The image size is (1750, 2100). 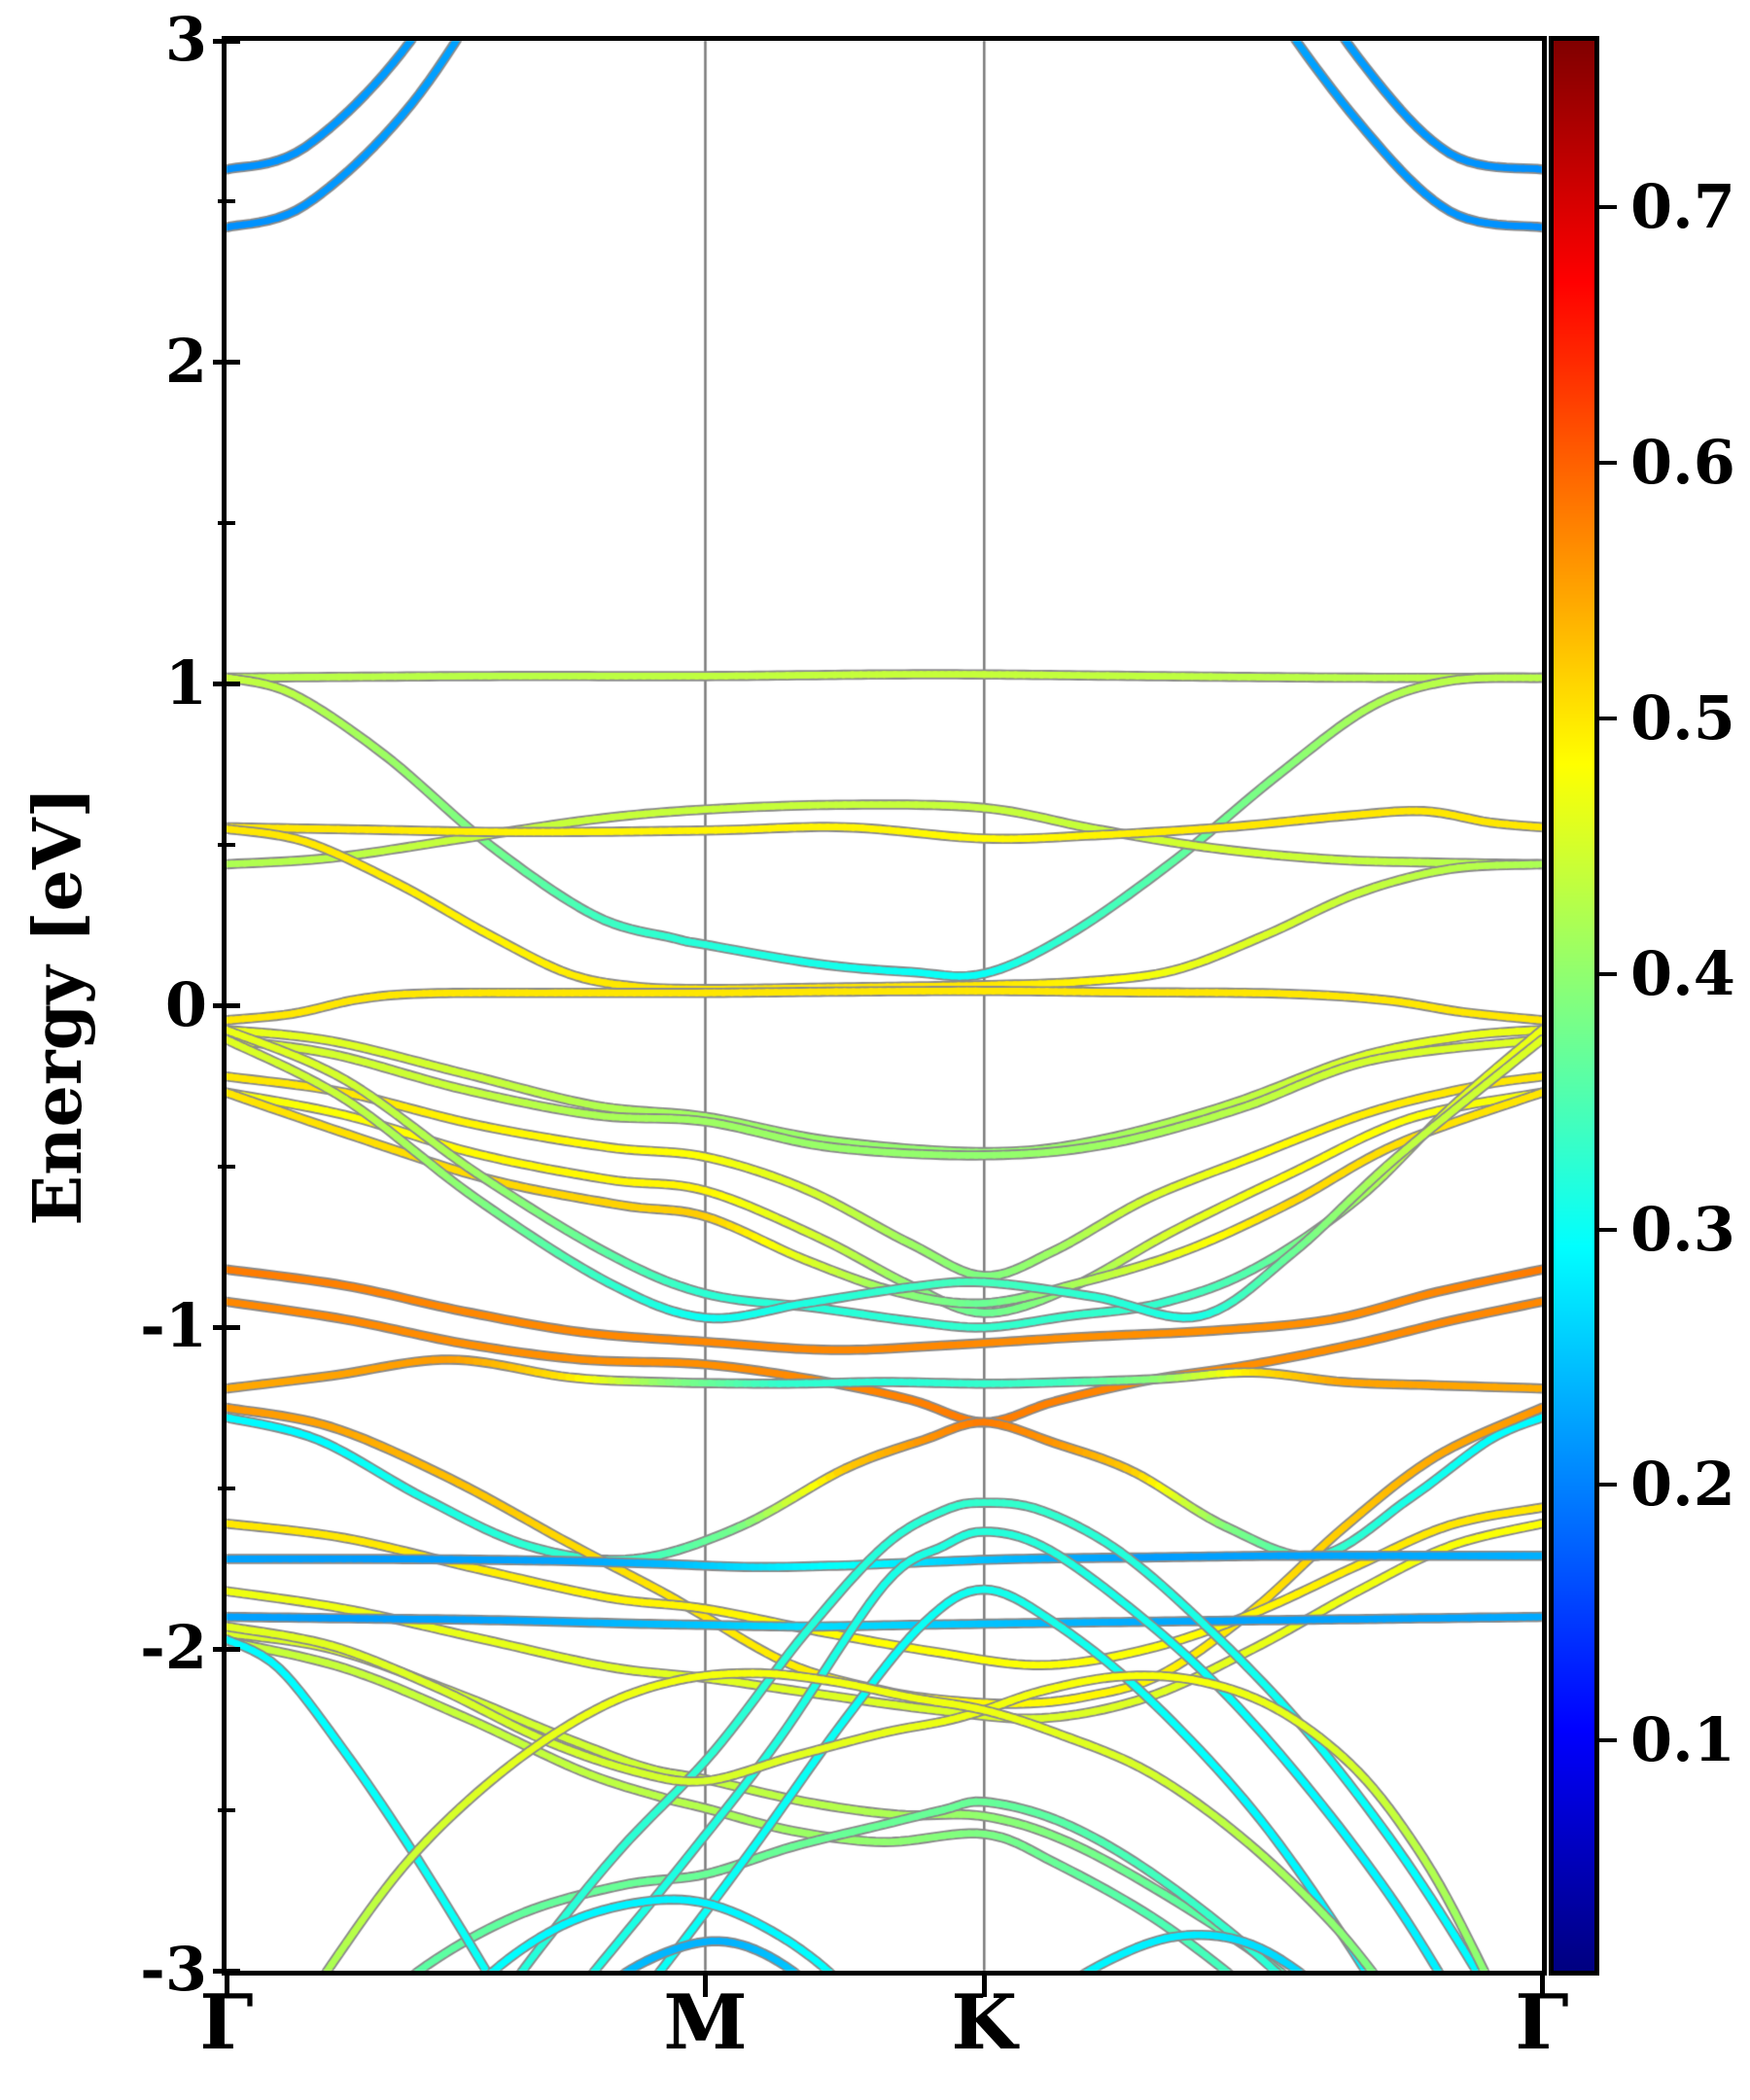 I want to click on y-tick-label: -1, so click(x=173, y=1326).